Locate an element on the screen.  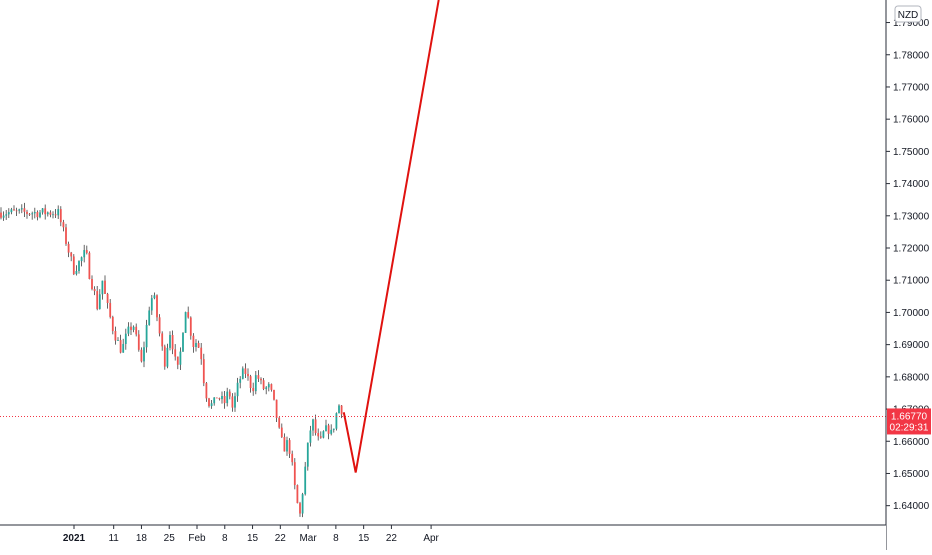
price-tick-label: 1.74000 is located at coordinates (911, 184).